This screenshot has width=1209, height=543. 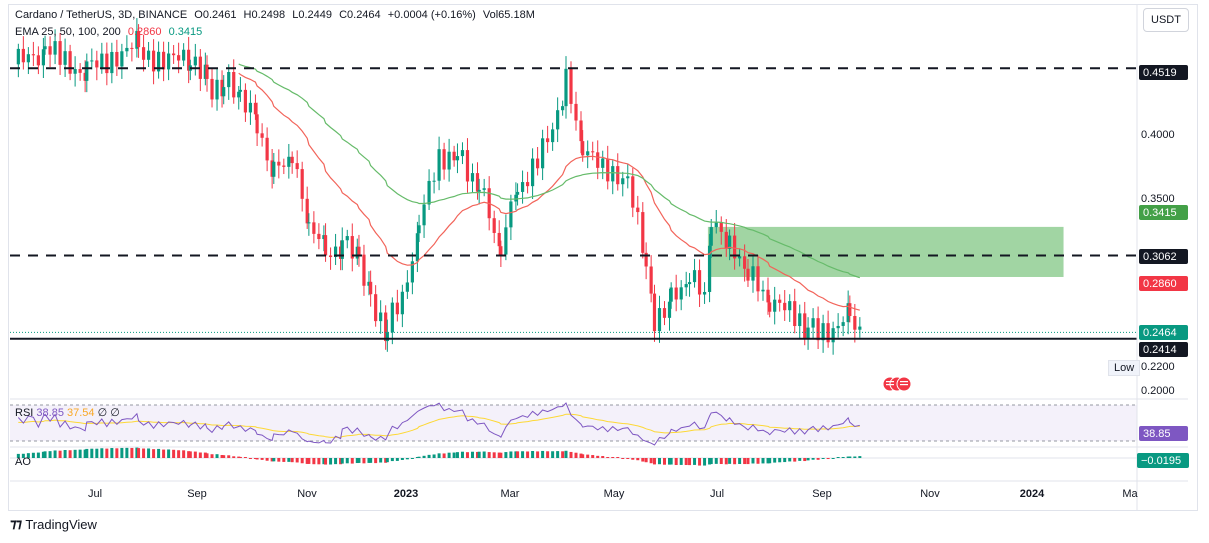 What do you see at coordinates (67, 412) in the screenshot?
I see `rsi-legend: RSI 38.85 37.54 ∅ ∅` at bounding box center [67, 412].